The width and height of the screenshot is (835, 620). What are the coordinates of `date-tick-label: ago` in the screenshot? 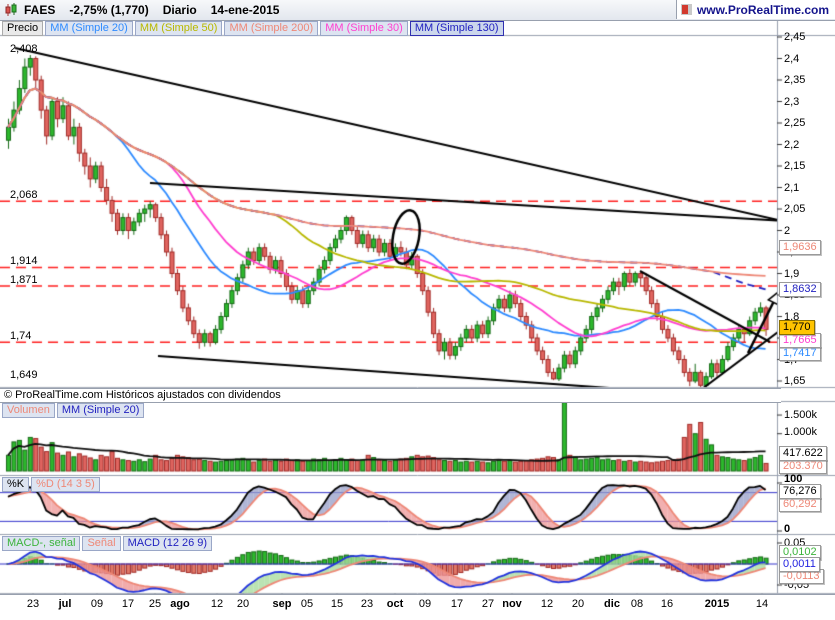 It's located at (180, 604).